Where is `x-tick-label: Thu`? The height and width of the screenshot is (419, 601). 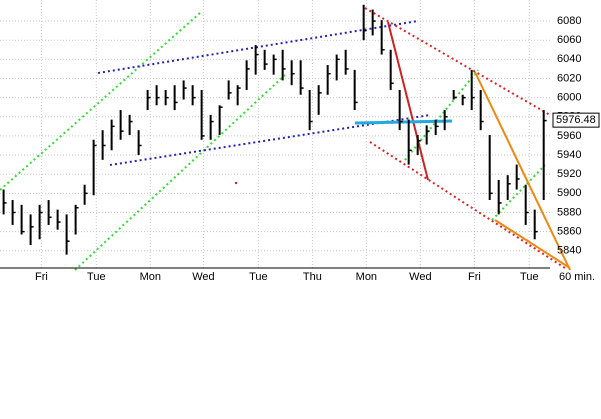
x-tick-label: Thu is located at coordinates (312, 277).